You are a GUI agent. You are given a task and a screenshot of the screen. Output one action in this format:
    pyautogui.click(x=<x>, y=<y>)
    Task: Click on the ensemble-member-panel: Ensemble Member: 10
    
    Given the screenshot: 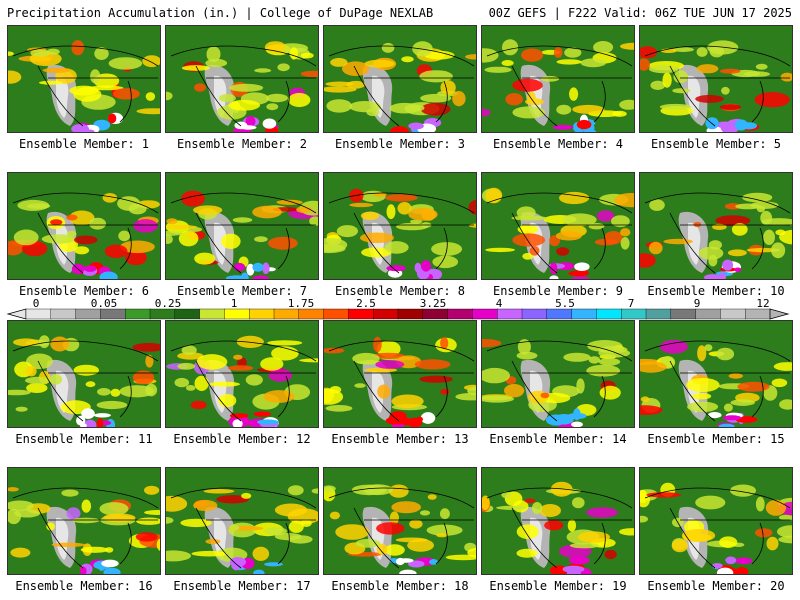 What is the action you would take?
    pyautogui.click(x=716, y=235)
    